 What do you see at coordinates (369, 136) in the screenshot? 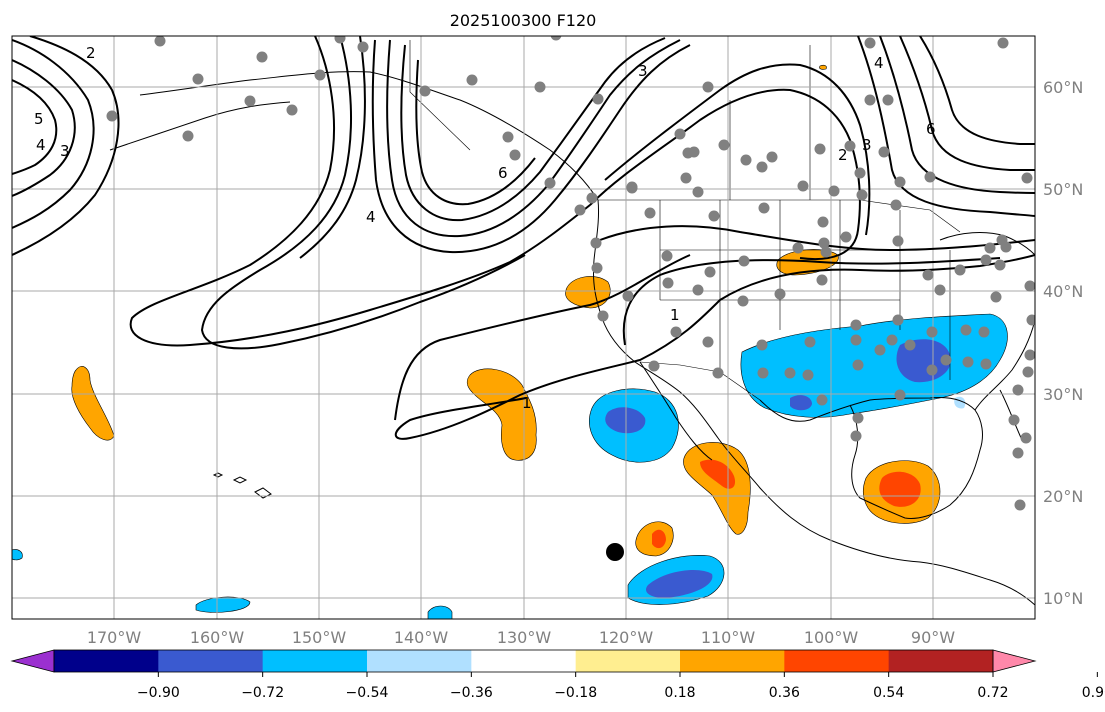
I see `coastline-alaska` at bounding box center [369, 136].